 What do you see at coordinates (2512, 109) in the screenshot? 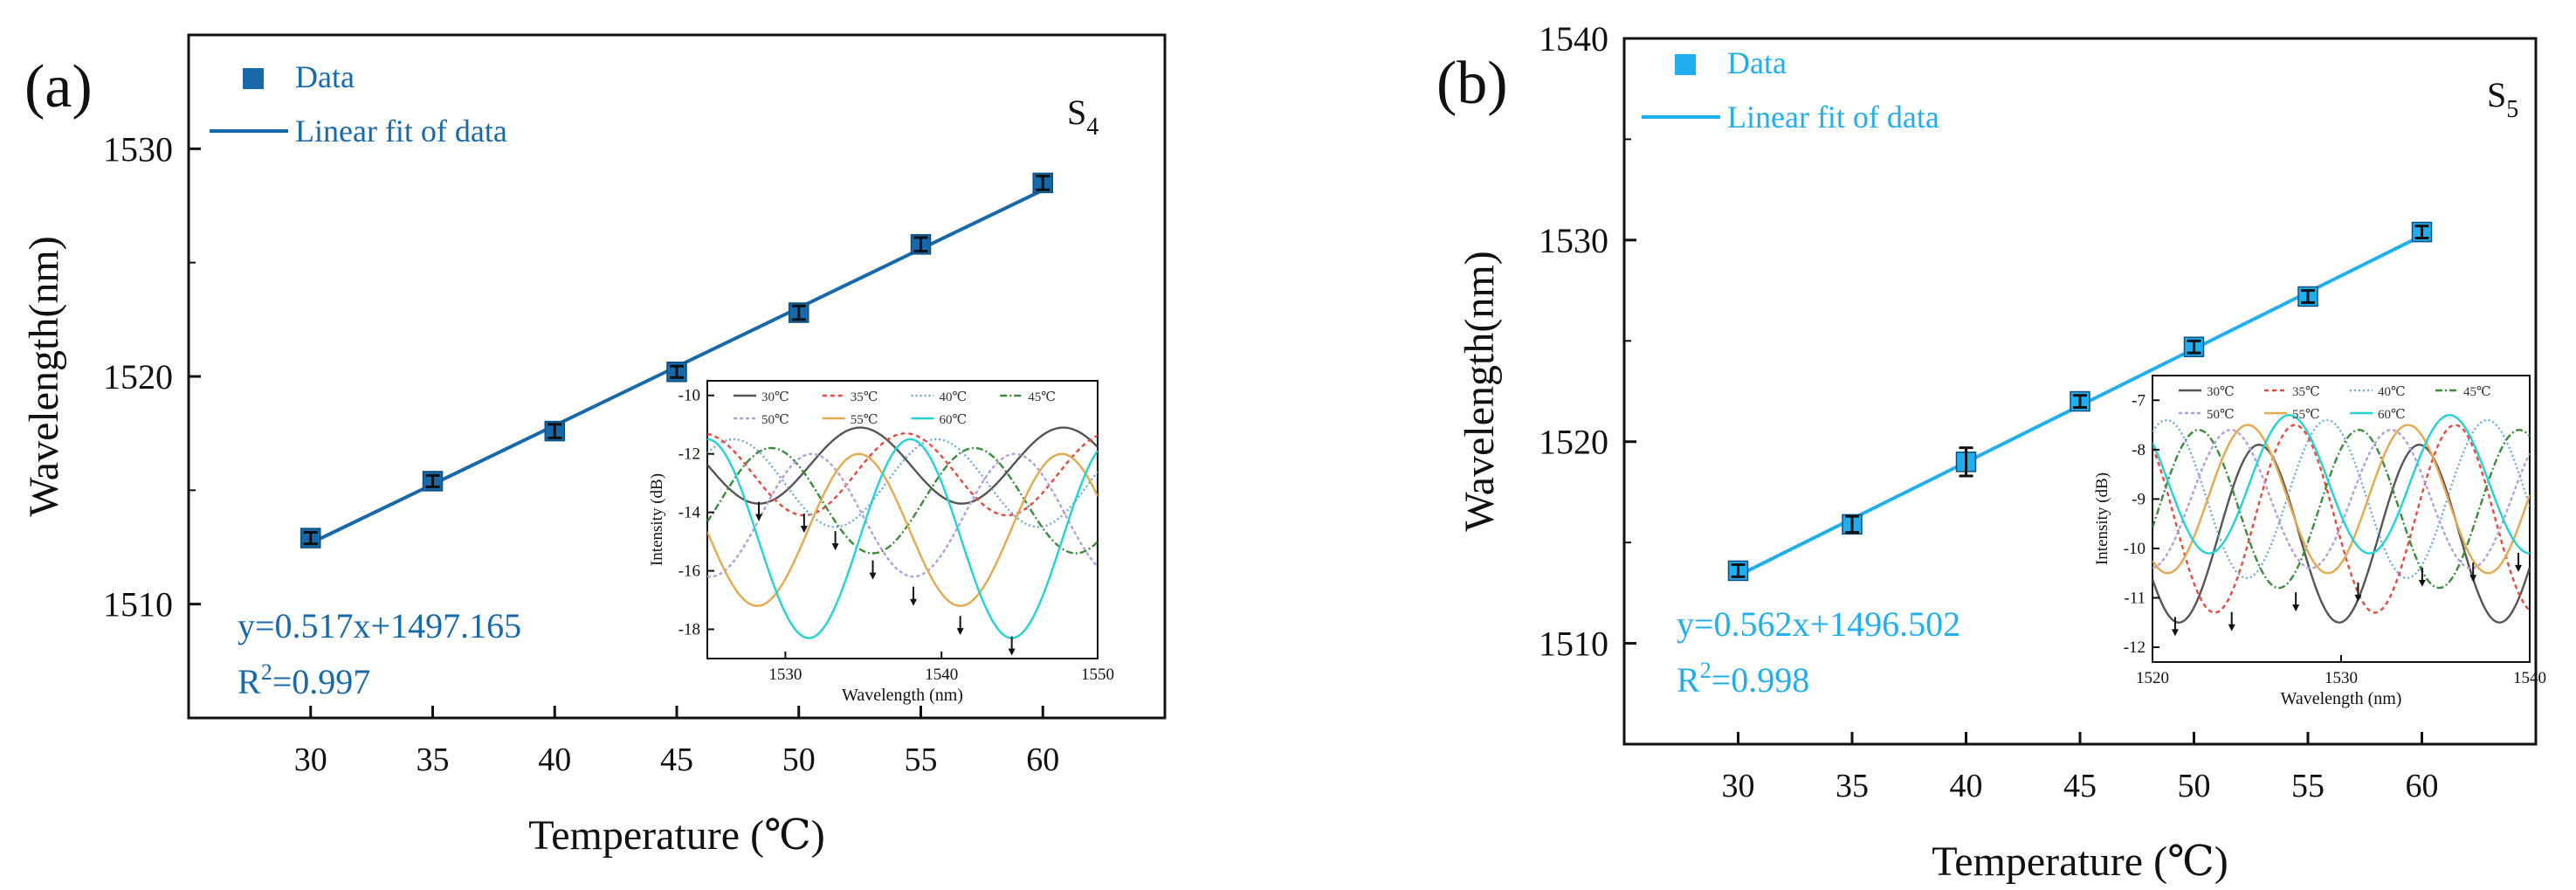
I see `sample-label-sub: 5` at bounding box center [2512, 109].